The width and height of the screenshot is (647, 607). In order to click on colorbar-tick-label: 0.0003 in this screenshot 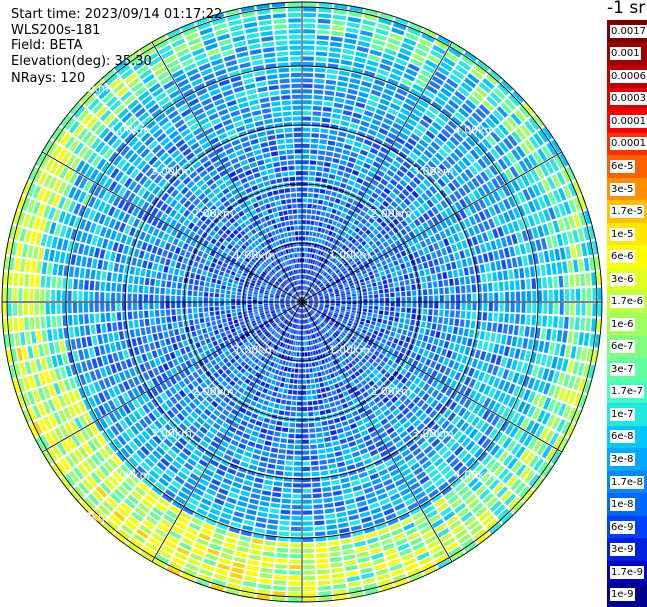, I will do `click(628, 99)`.